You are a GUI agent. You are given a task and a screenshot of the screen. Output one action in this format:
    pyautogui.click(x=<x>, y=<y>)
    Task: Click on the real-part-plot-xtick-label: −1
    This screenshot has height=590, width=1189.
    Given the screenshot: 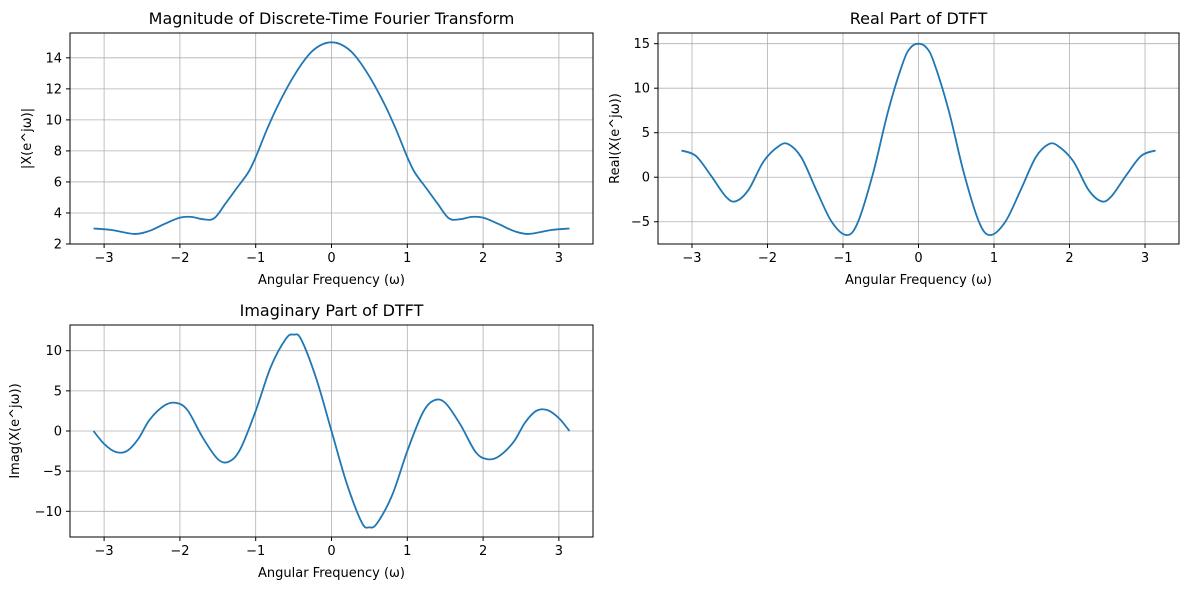 What is the action you would take?
    pyautogui.click(x=842, y=258)
    